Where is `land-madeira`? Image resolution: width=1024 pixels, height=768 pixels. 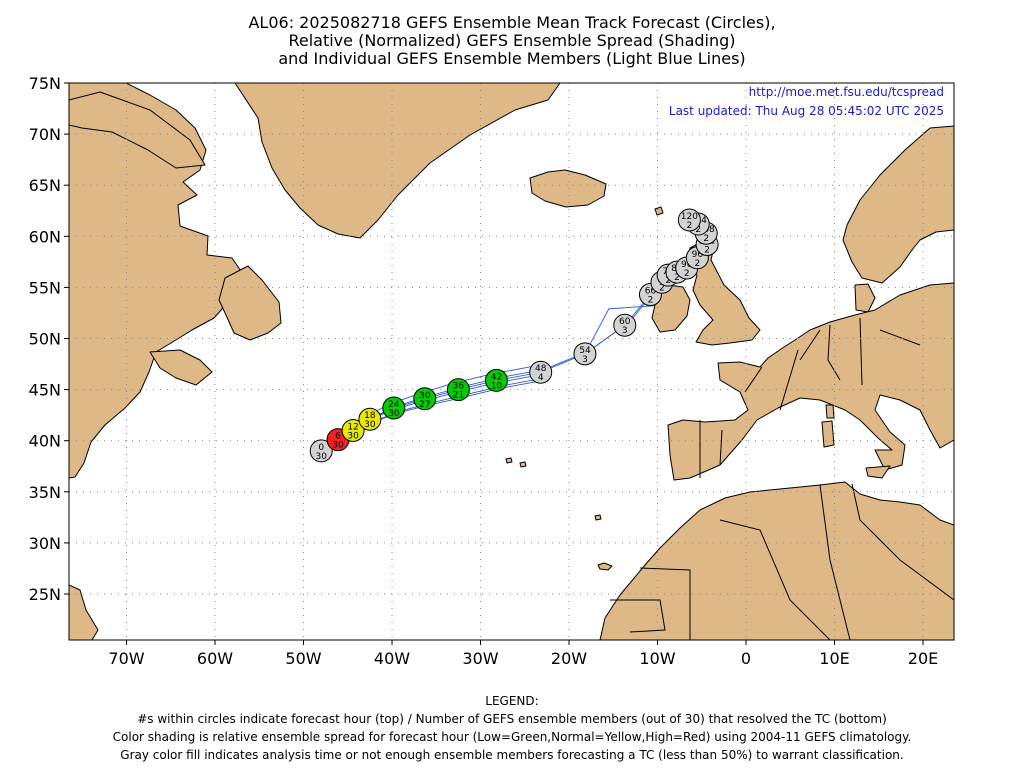 land-madeira is located at coordinates (598, 517).